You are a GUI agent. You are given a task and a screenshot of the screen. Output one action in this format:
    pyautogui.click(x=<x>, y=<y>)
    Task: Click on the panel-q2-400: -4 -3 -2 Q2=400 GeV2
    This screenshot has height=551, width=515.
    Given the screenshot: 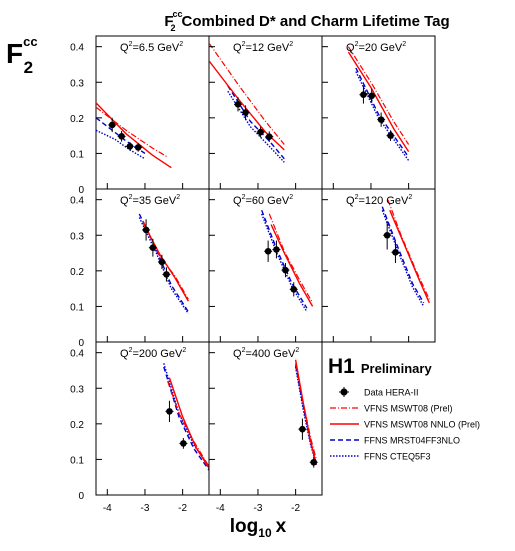 What is the action you would take?
    pyautogui.click(x=265, y=427)
    